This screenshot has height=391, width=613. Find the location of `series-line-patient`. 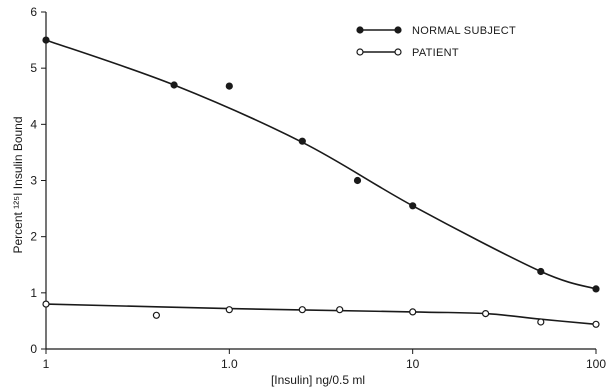

series-line-patient is located at coordinates (321, 314).